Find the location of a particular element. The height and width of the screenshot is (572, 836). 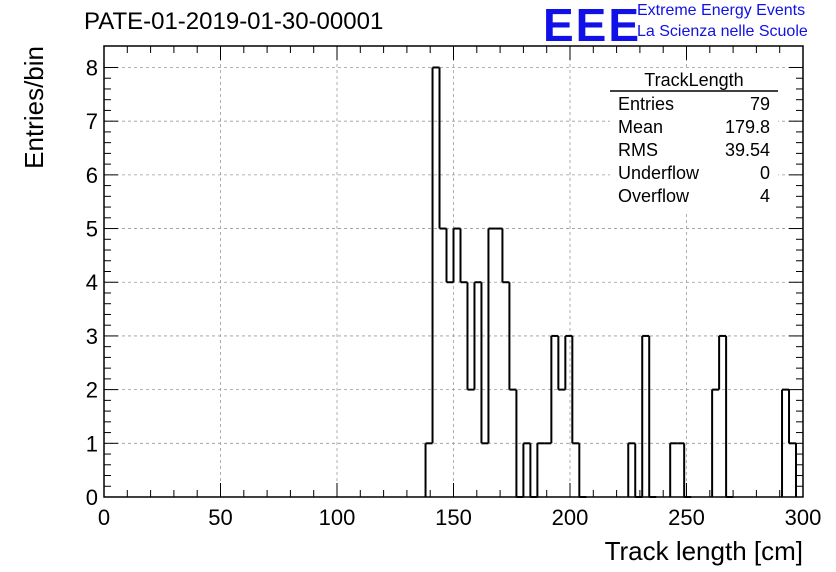

stats-box is located at coordinates (694, 140).